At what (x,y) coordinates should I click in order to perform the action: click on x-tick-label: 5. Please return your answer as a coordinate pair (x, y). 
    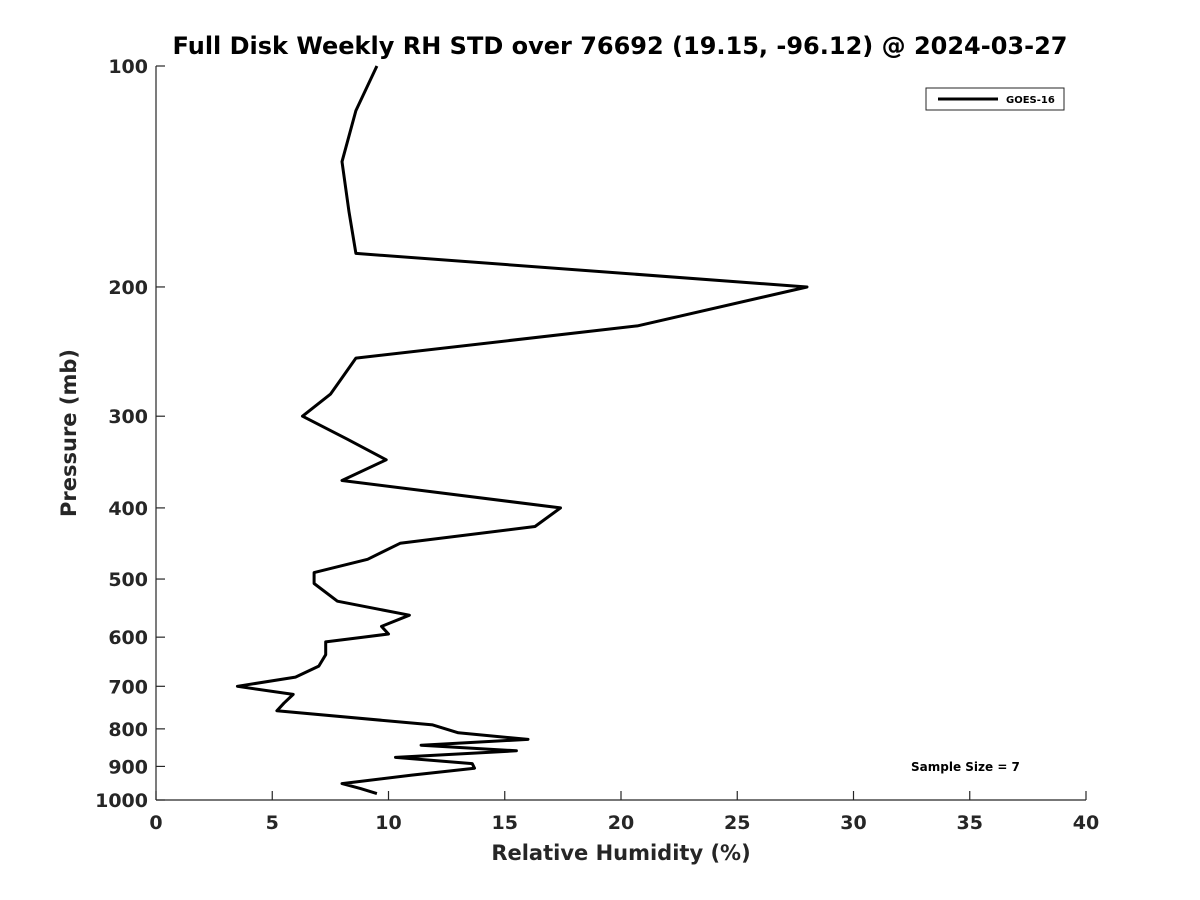
    Looking at the image, I should click on (272, 823).